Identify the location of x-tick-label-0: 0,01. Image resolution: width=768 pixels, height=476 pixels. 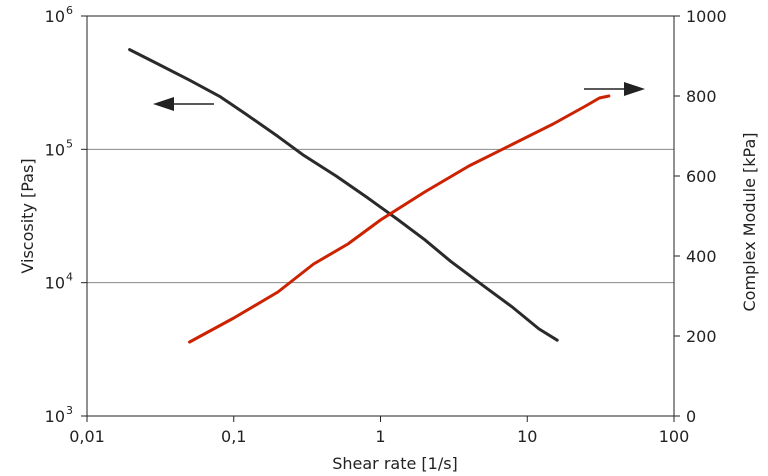
(87, 436).